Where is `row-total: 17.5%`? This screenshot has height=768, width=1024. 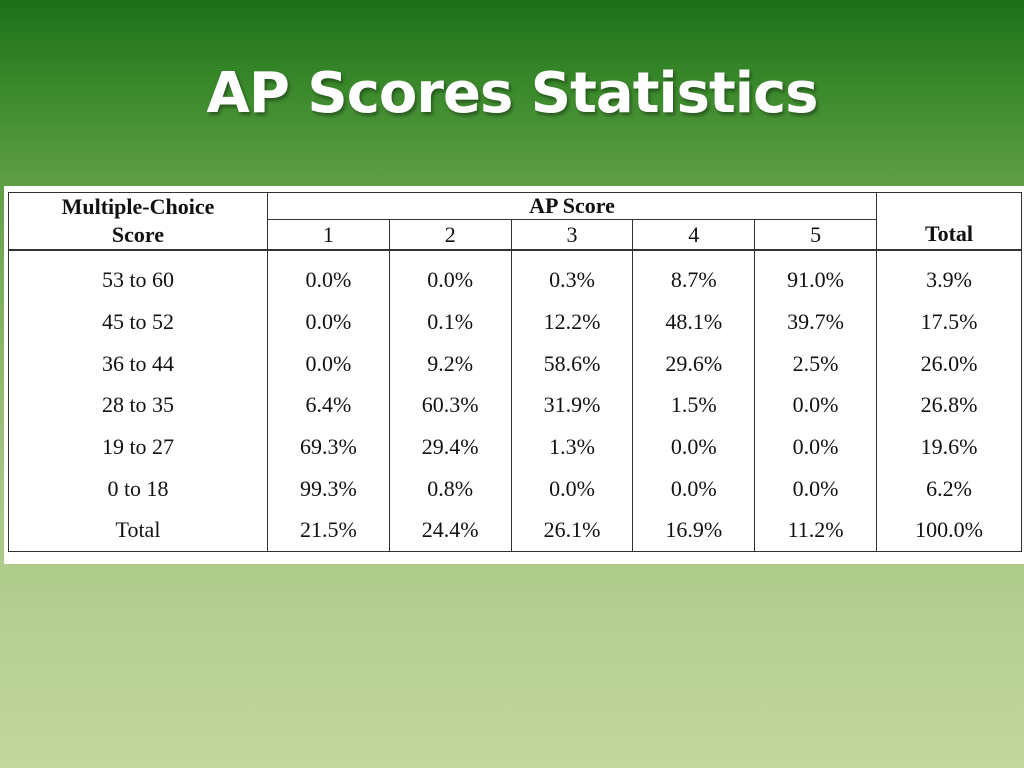
row-total: 17.5% is located at coordinates (949, 321).